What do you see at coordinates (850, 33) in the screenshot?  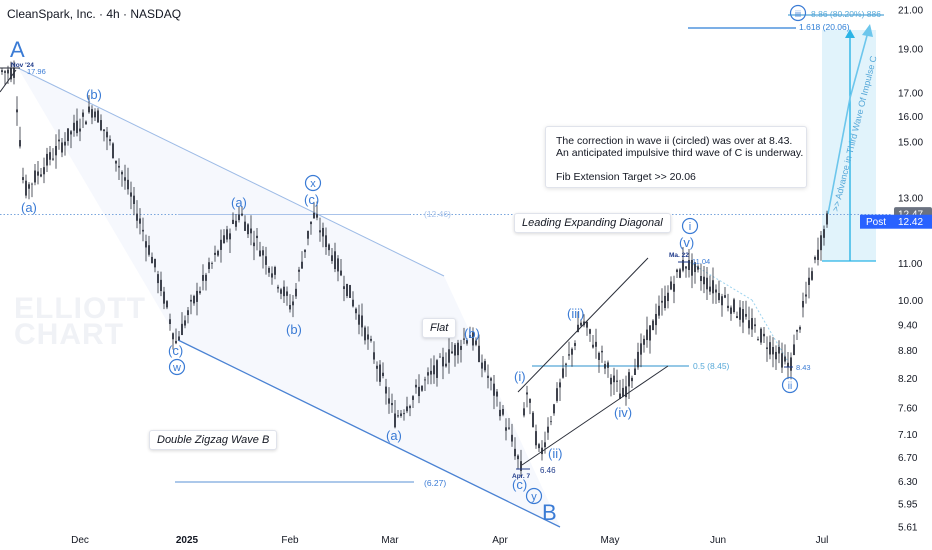 I see `target-arrow-head` at bounding box center [850, 33].